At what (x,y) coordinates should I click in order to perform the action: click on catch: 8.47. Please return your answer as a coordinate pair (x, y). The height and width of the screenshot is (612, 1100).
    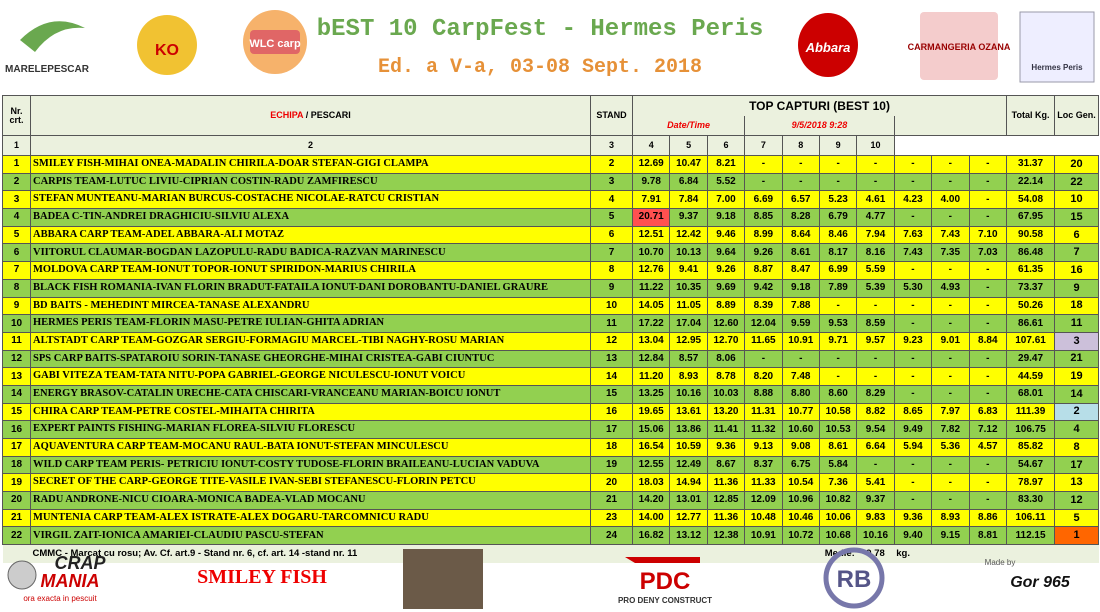
    Looking at the image, I should click on (800, 270).